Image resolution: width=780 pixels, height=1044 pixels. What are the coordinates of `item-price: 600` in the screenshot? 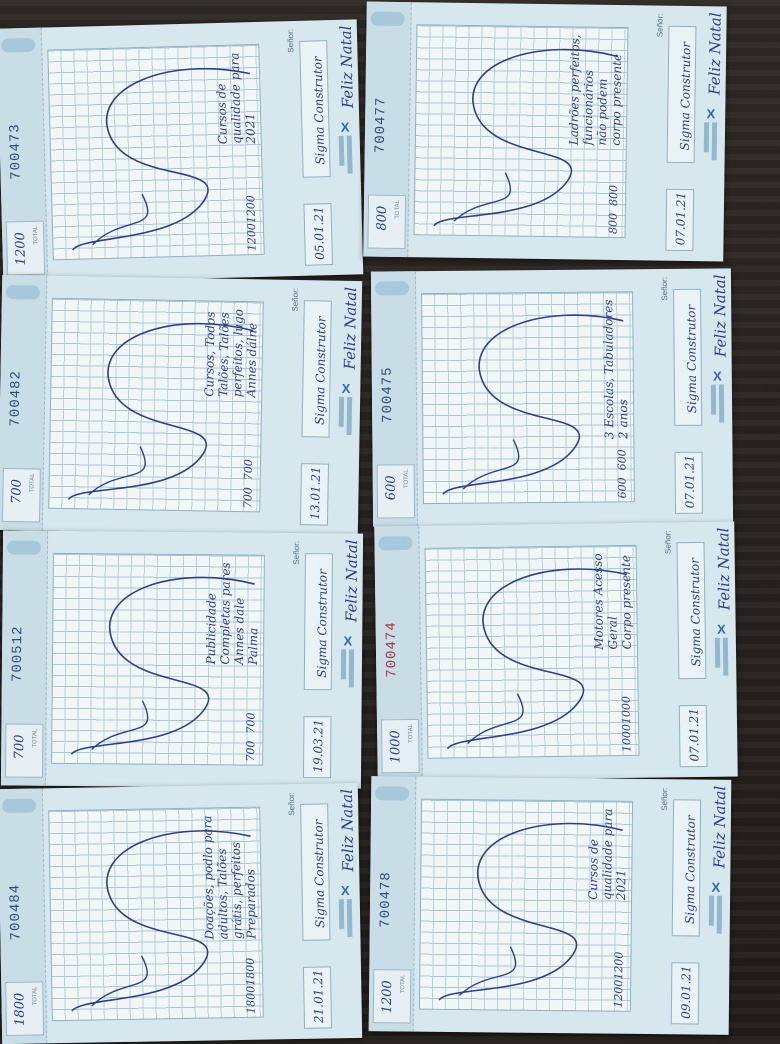 It's located at (622, 488).